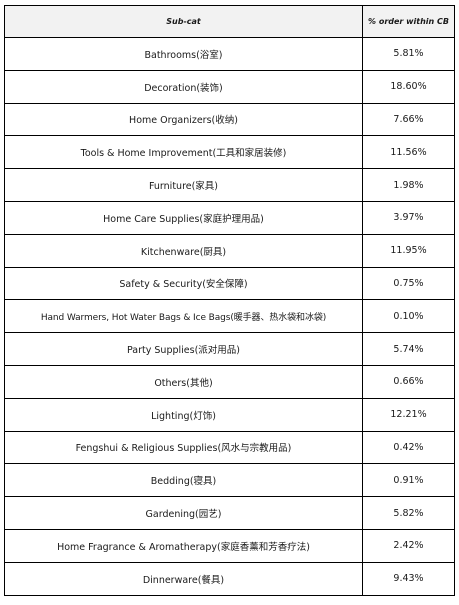 The height and width of the screenshot is (605, 459). Describe the element at coordinates (183, 54) in the screenshot. I see `subcat-cell: Bathrooms(浴室)` at that location.